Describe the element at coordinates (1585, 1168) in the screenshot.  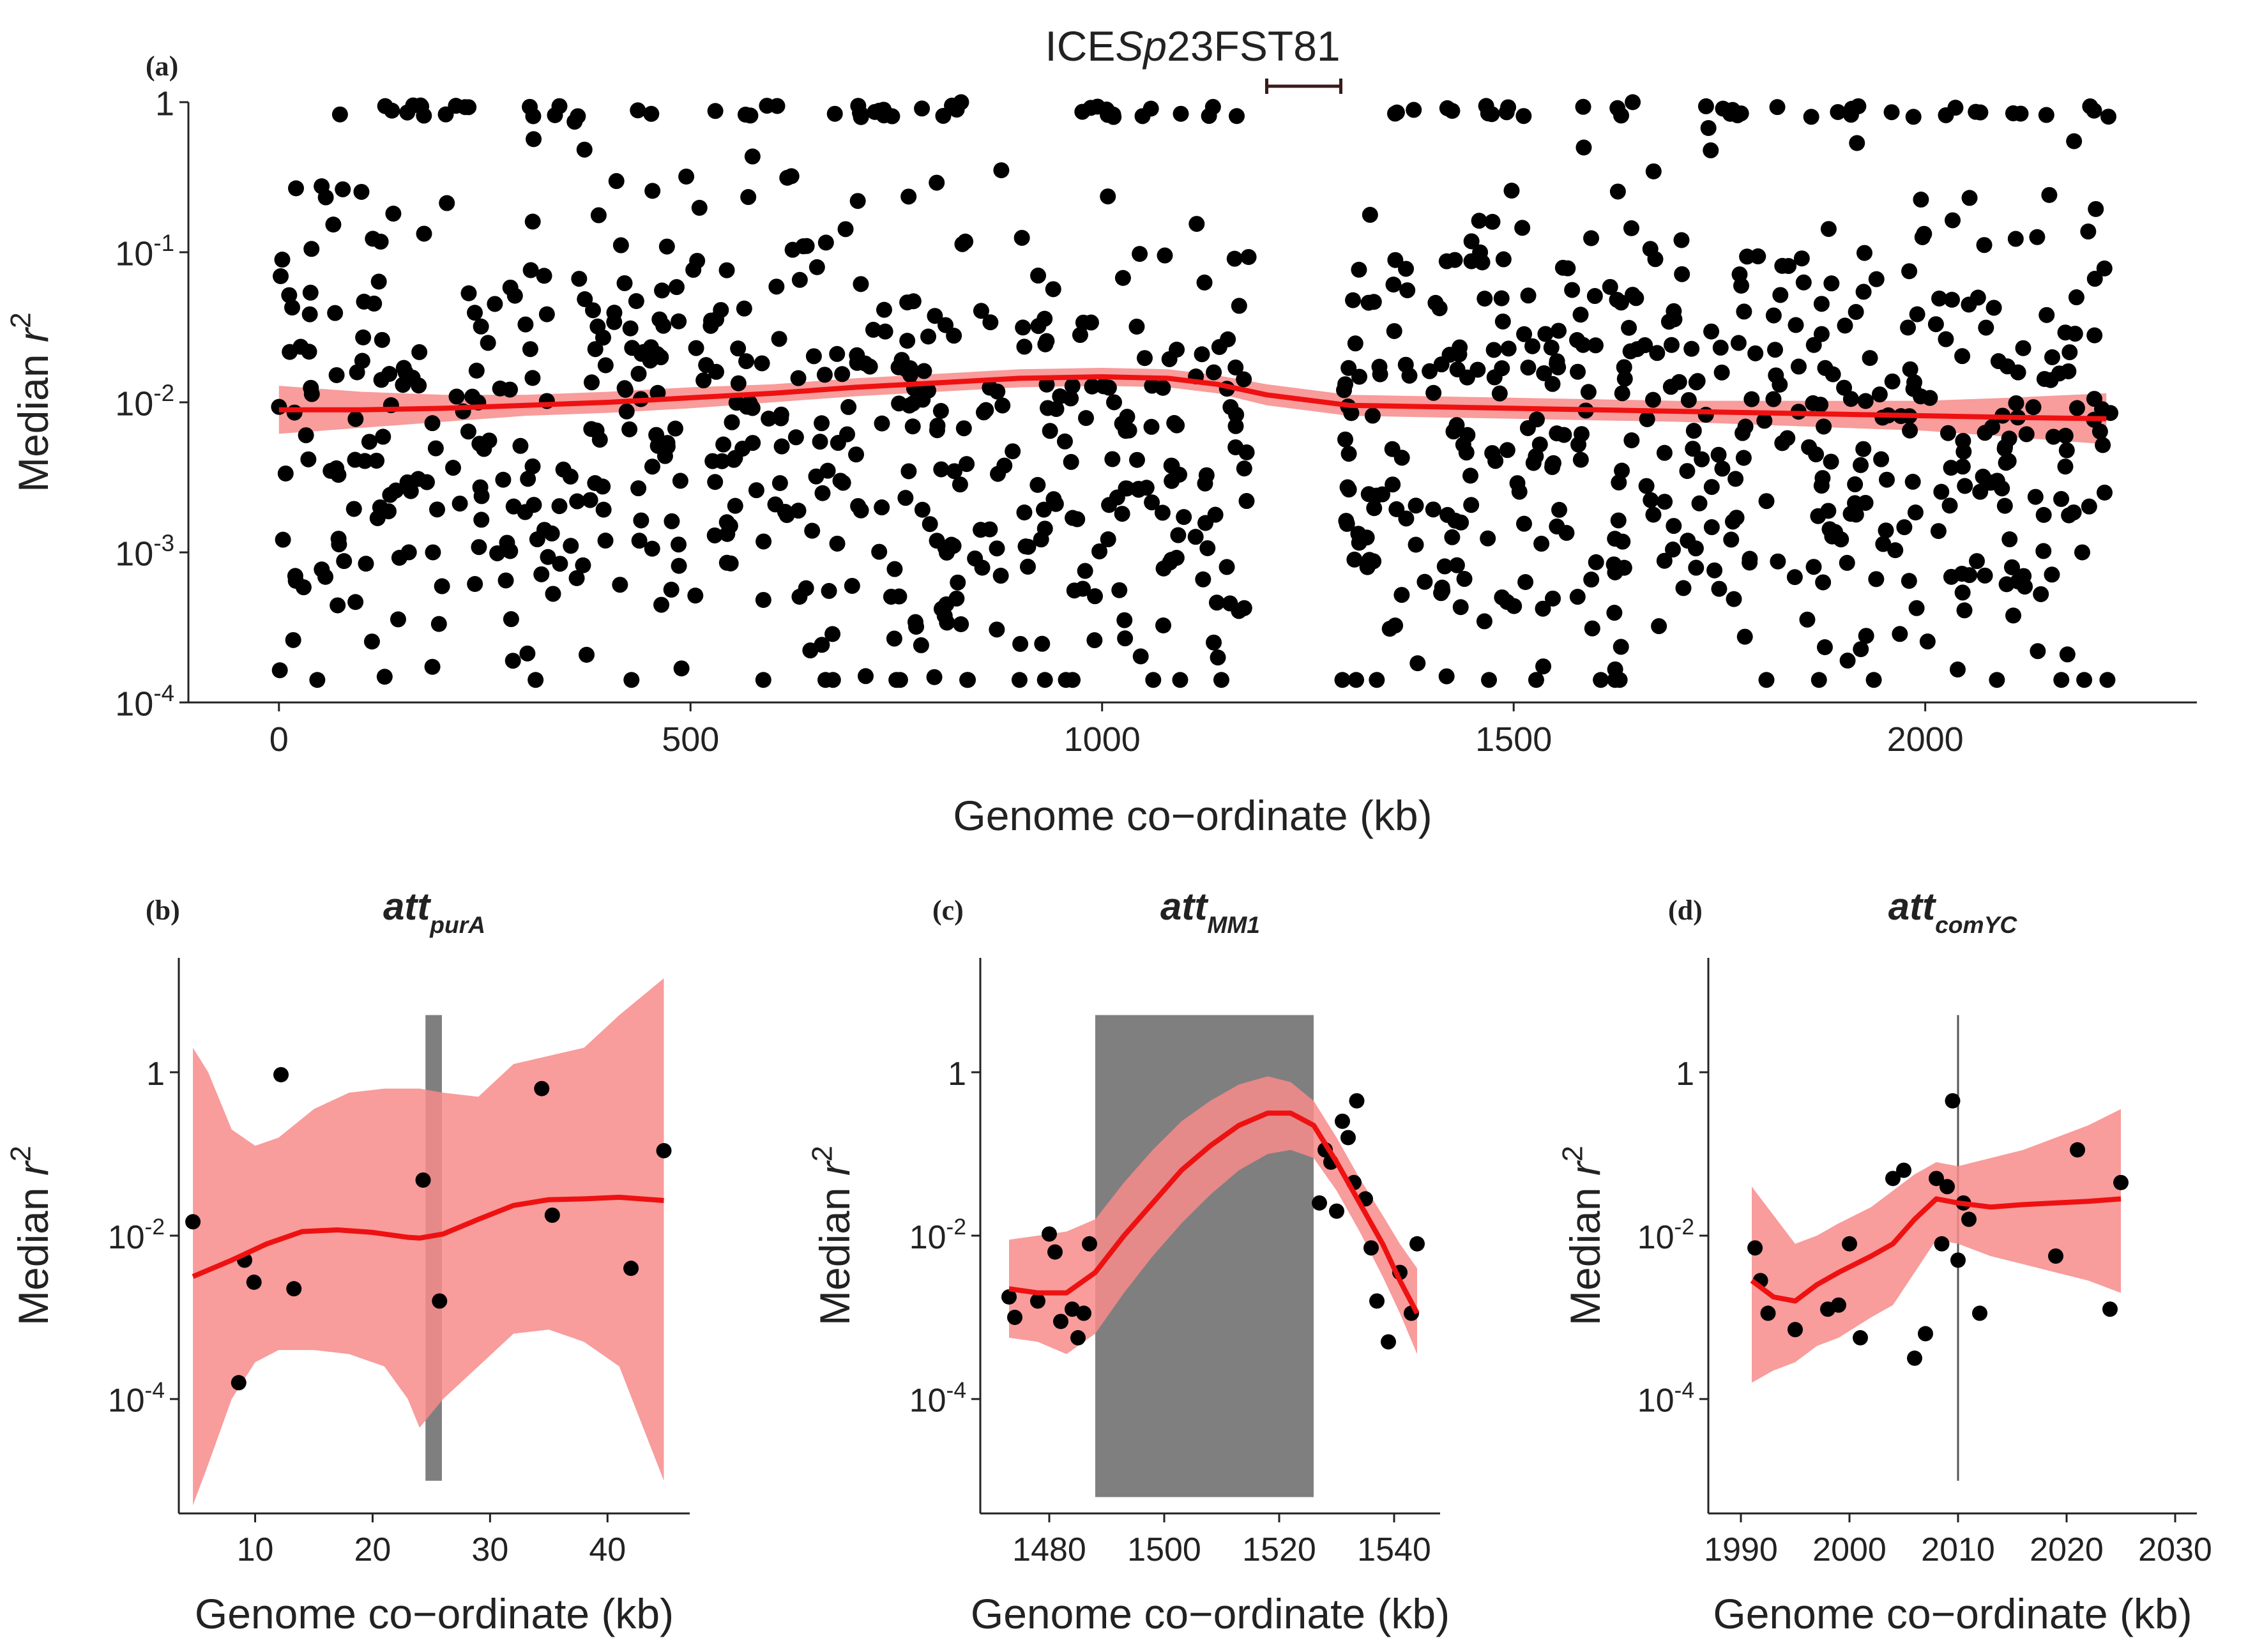
I see `y-axis-title-r: r` at that location.